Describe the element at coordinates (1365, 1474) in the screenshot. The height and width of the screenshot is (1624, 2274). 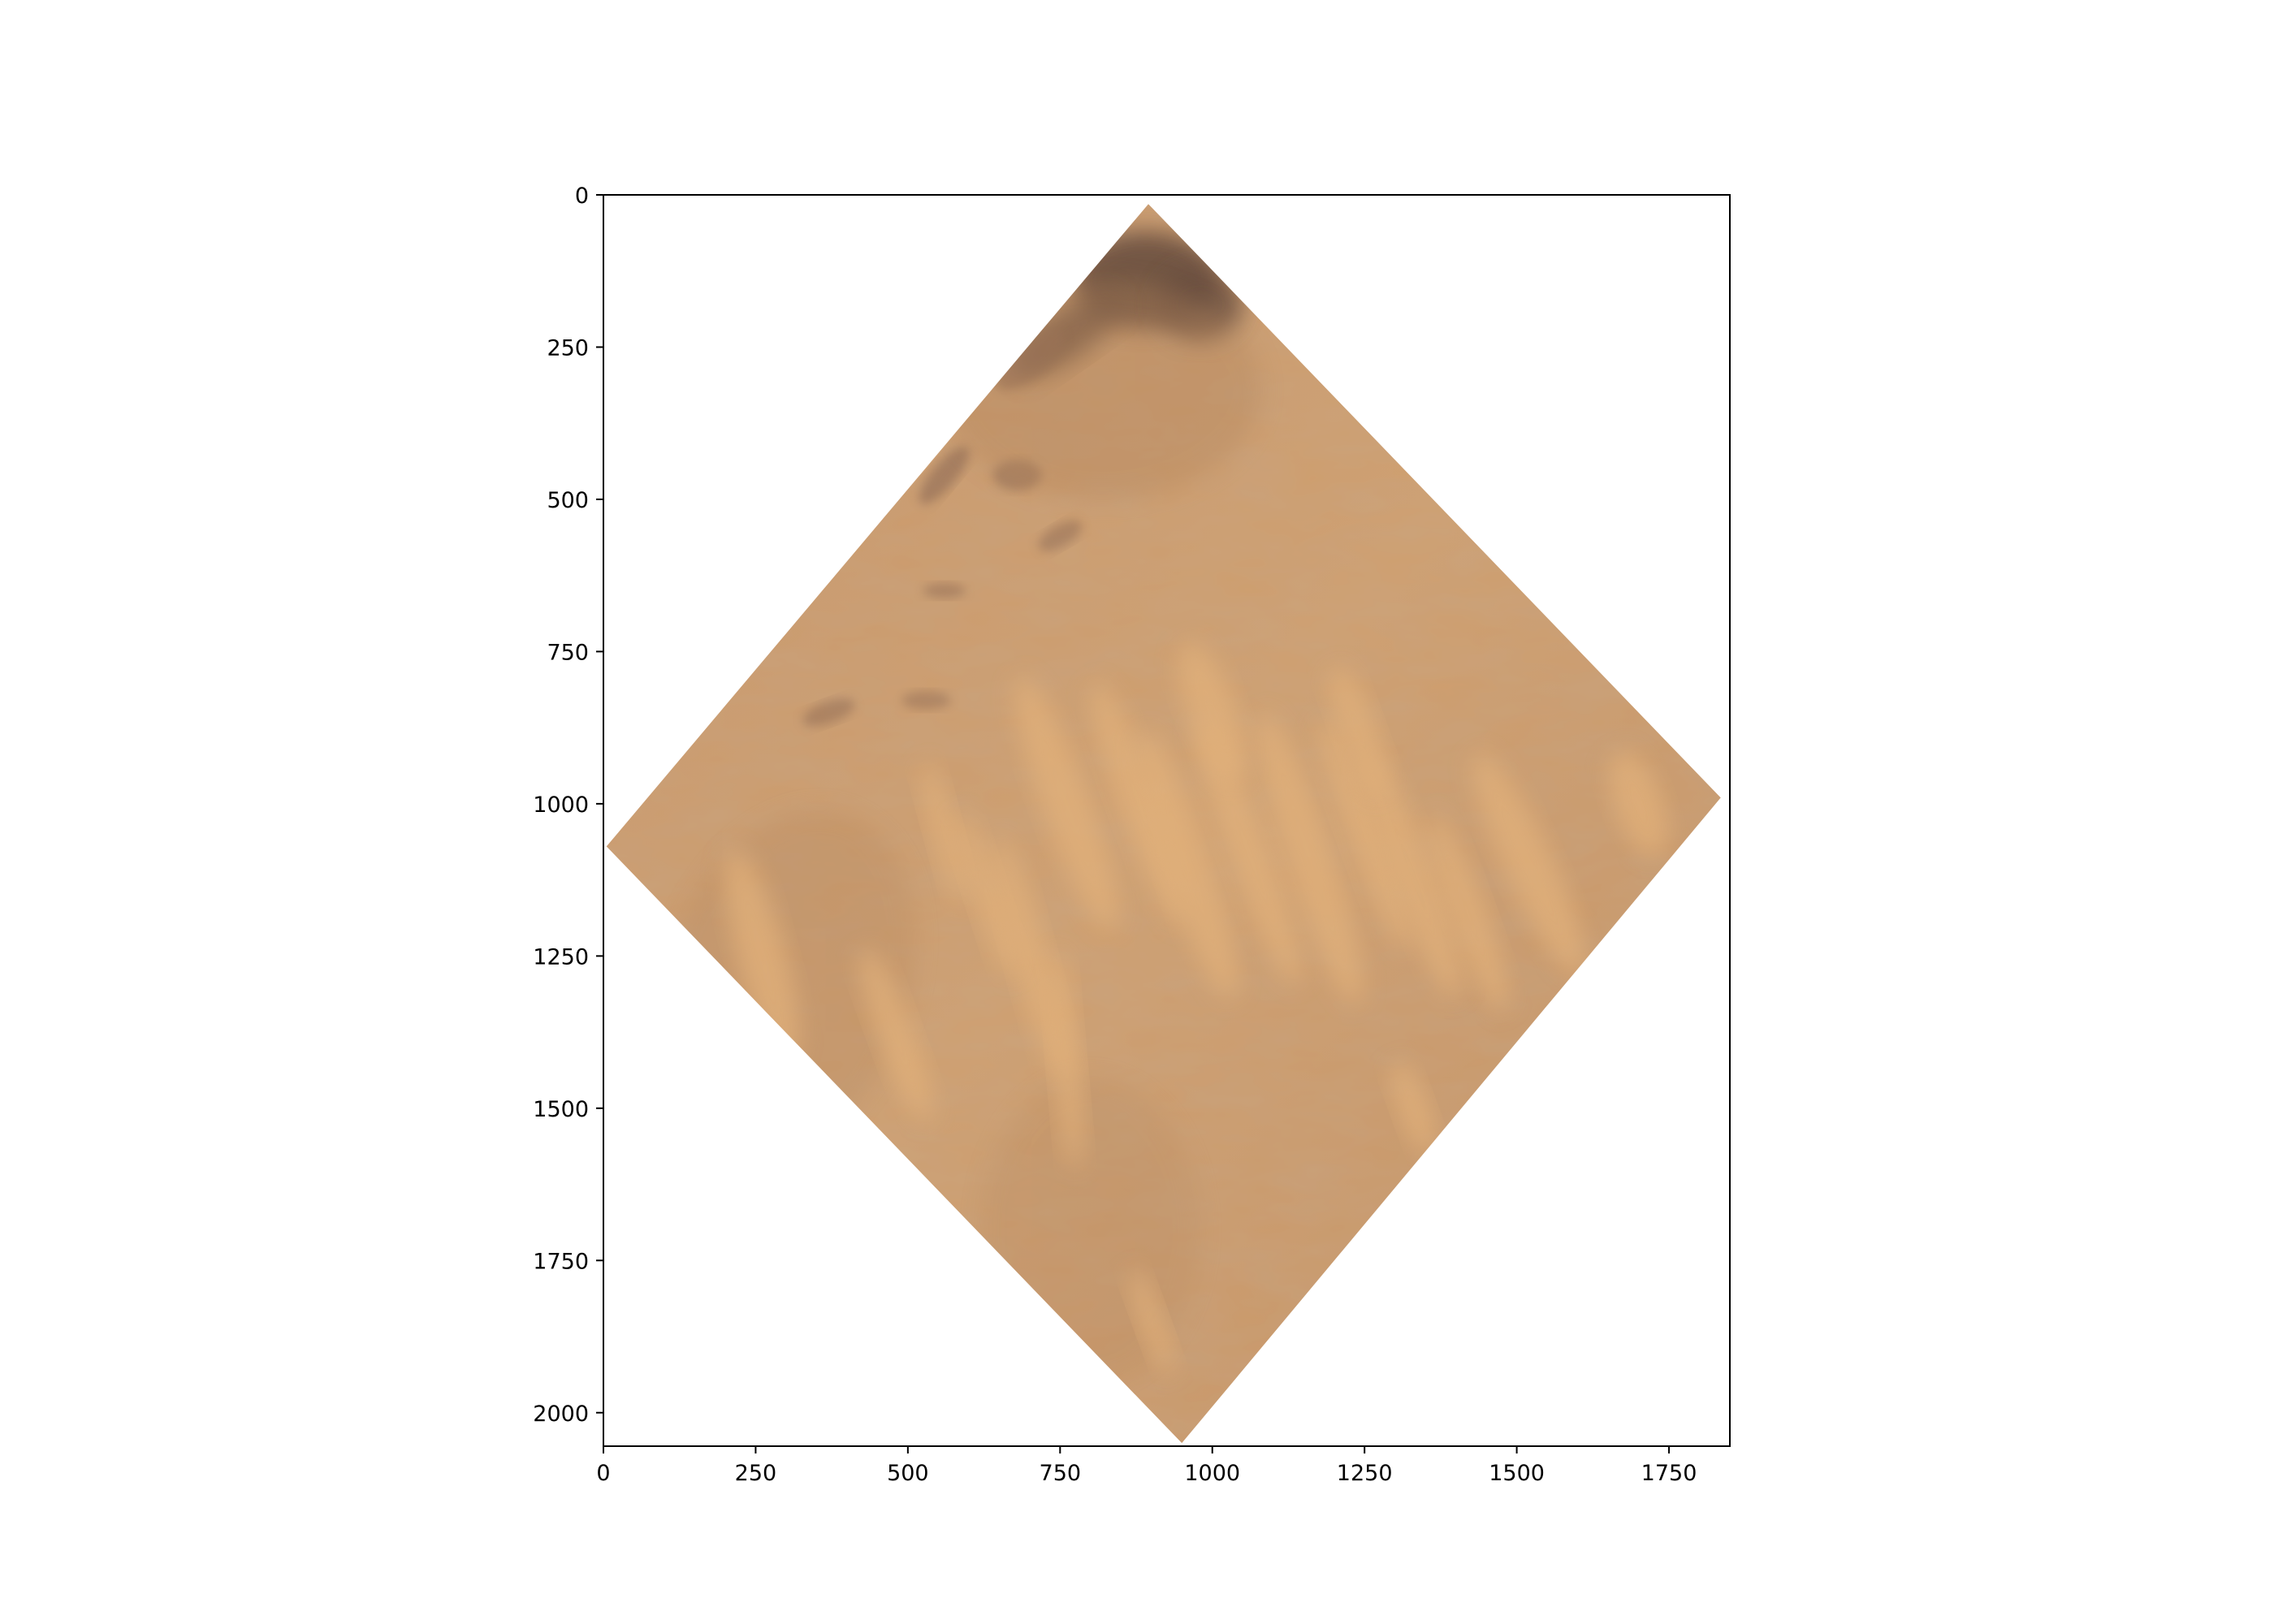
I see `x-tick-label: 1250` at that location.